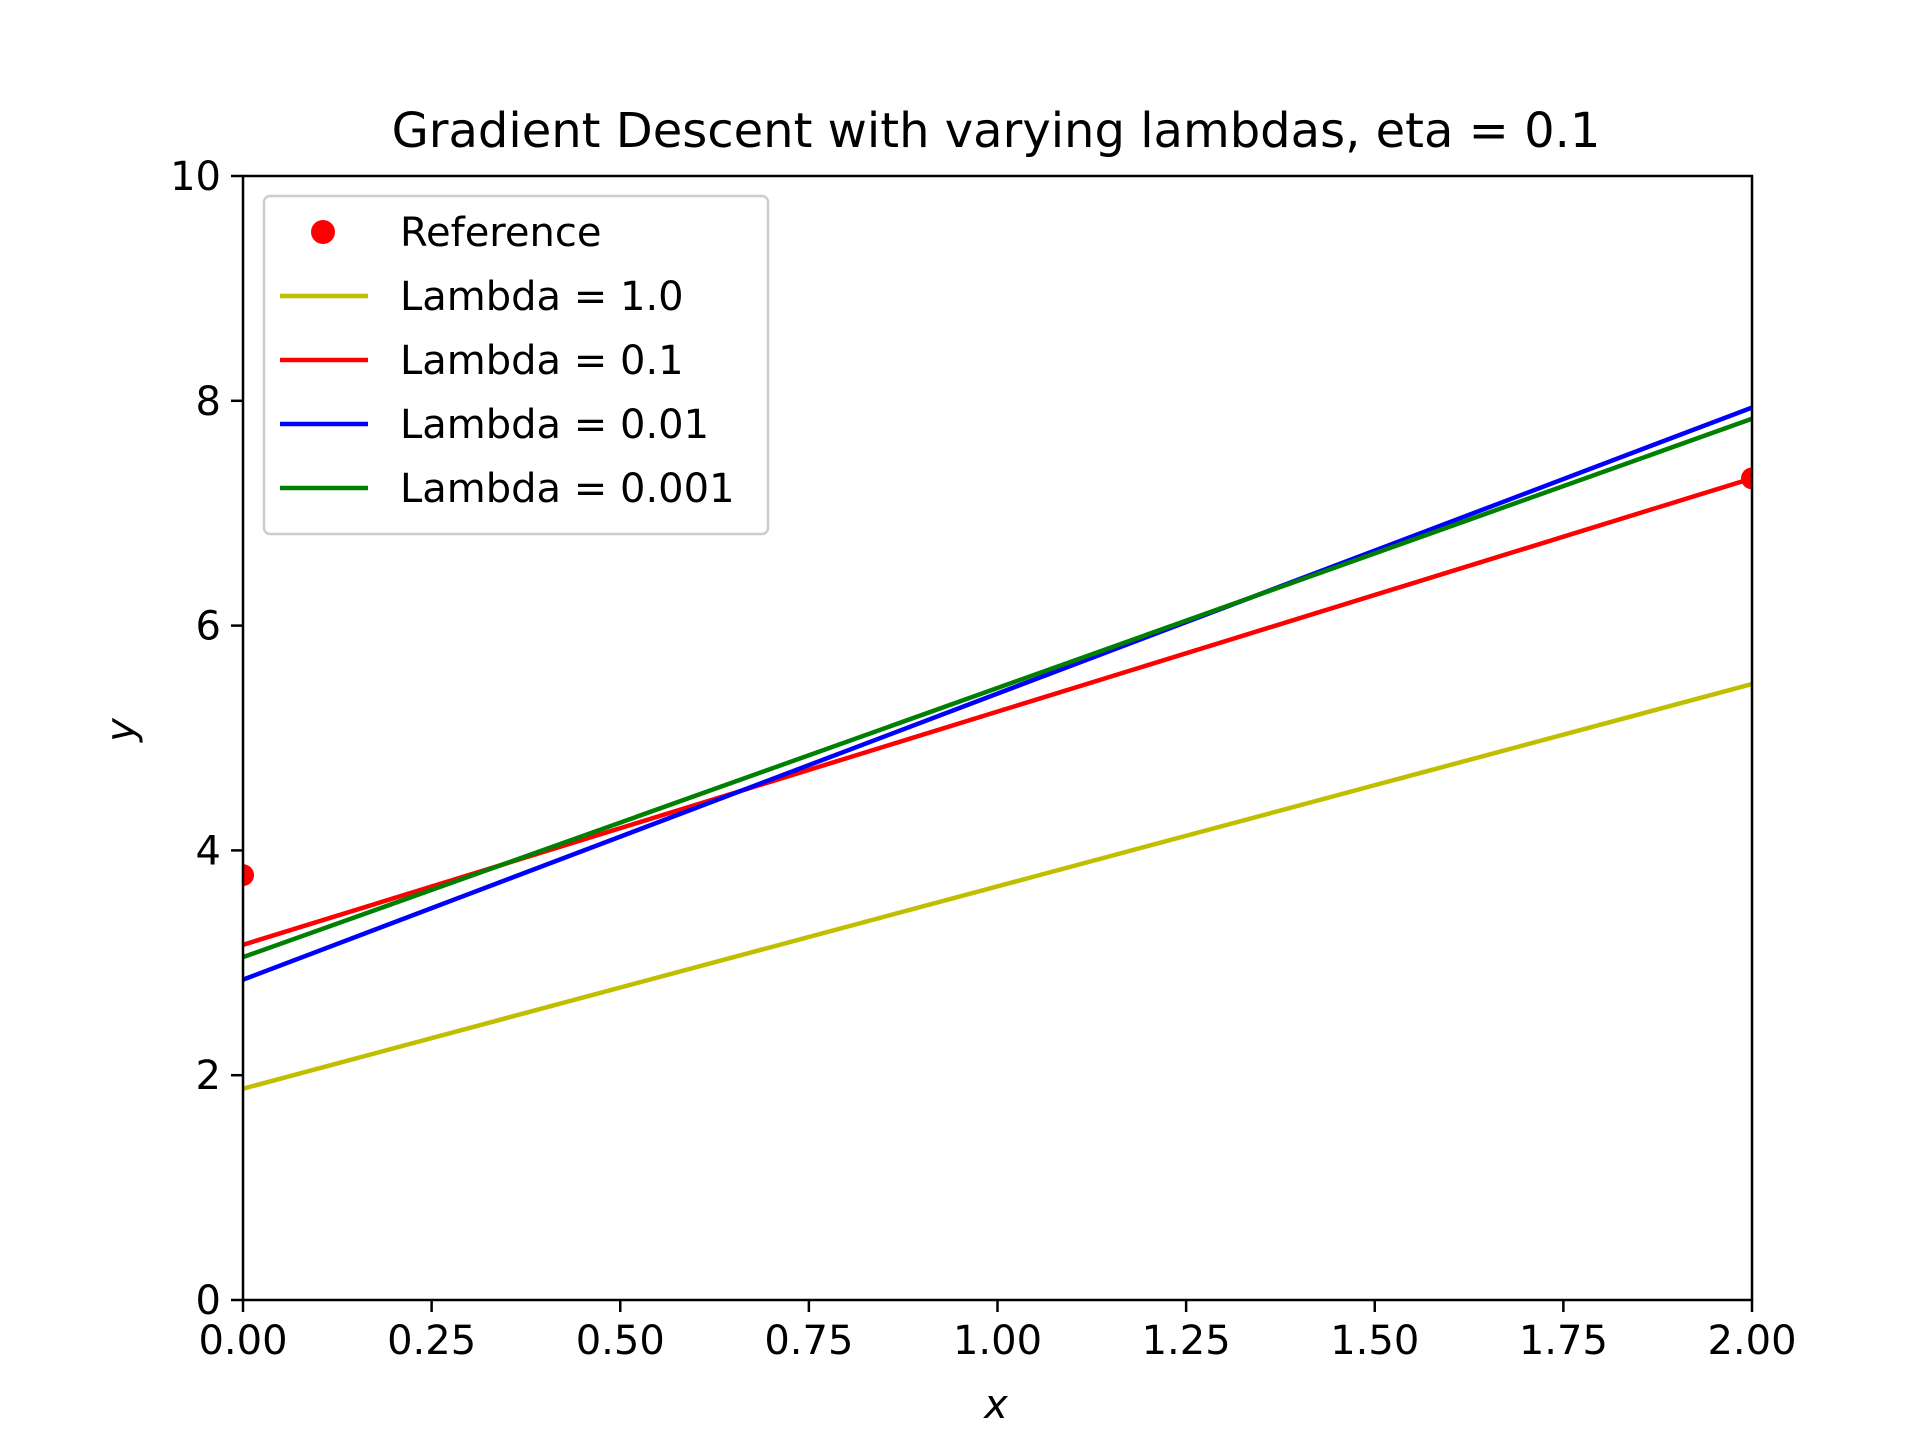 This screenshot has height=1440, width=1920. What do you see at coordinates (997, 1341) in the screenshot?
I see `x-tick-label: 1.00` at bounding box center [997, 1341].